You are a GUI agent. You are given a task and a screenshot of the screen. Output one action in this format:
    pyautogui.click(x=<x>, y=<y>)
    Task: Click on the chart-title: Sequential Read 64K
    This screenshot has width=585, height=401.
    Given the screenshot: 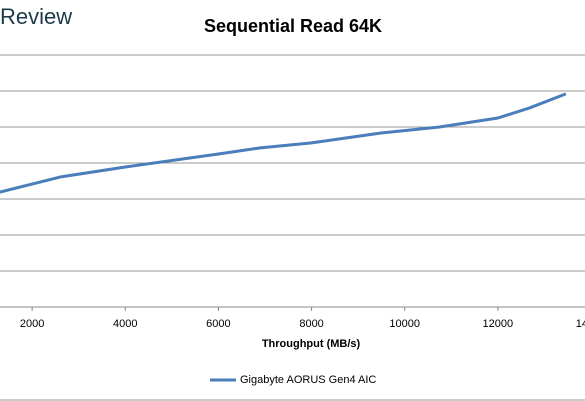 What is the action you would take?
    pyautogui.click(x=293, y=26)
    